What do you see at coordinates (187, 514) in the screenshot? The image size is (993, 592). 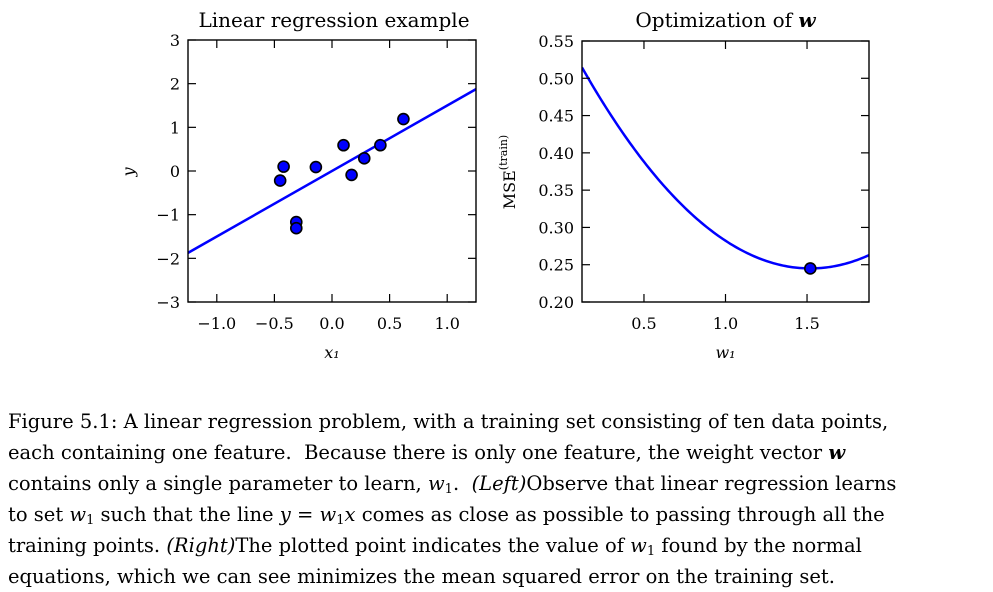 I see `caption-text: such that the line` at bounding box center [187, 514].